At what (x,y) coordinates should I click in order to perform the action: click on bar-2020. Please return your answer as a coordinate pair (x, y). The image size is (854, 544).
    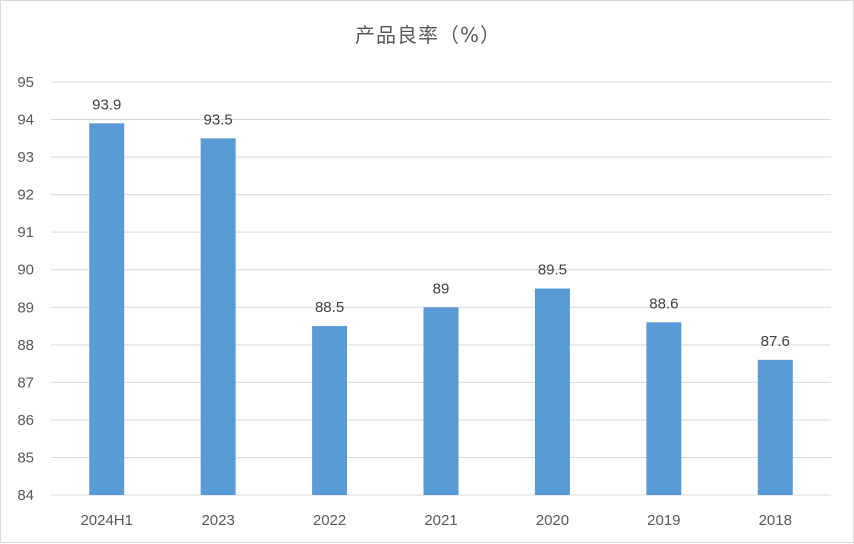
    Looking at the image, I should click on (552, 391).